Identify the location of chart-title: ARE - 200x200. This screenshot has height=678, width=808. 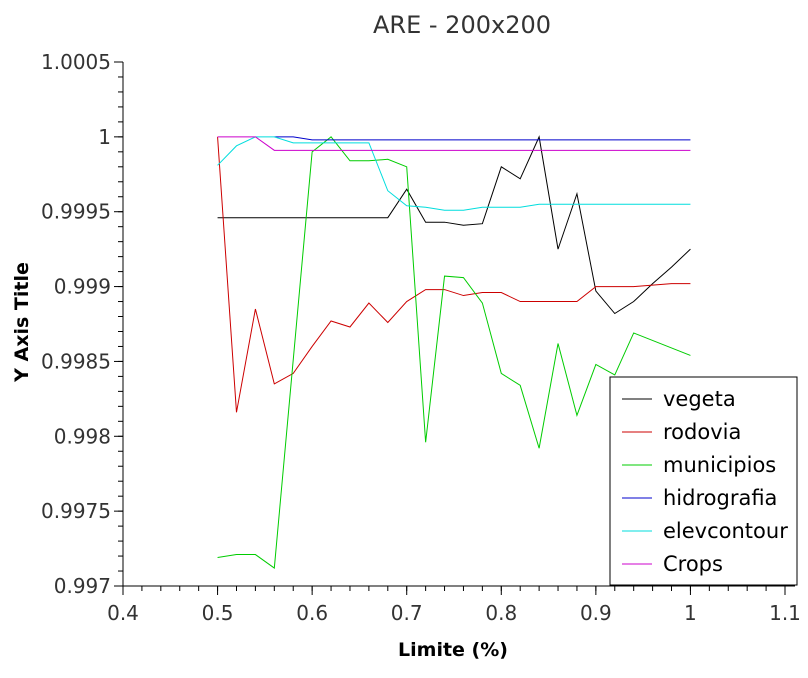
(462, 25).